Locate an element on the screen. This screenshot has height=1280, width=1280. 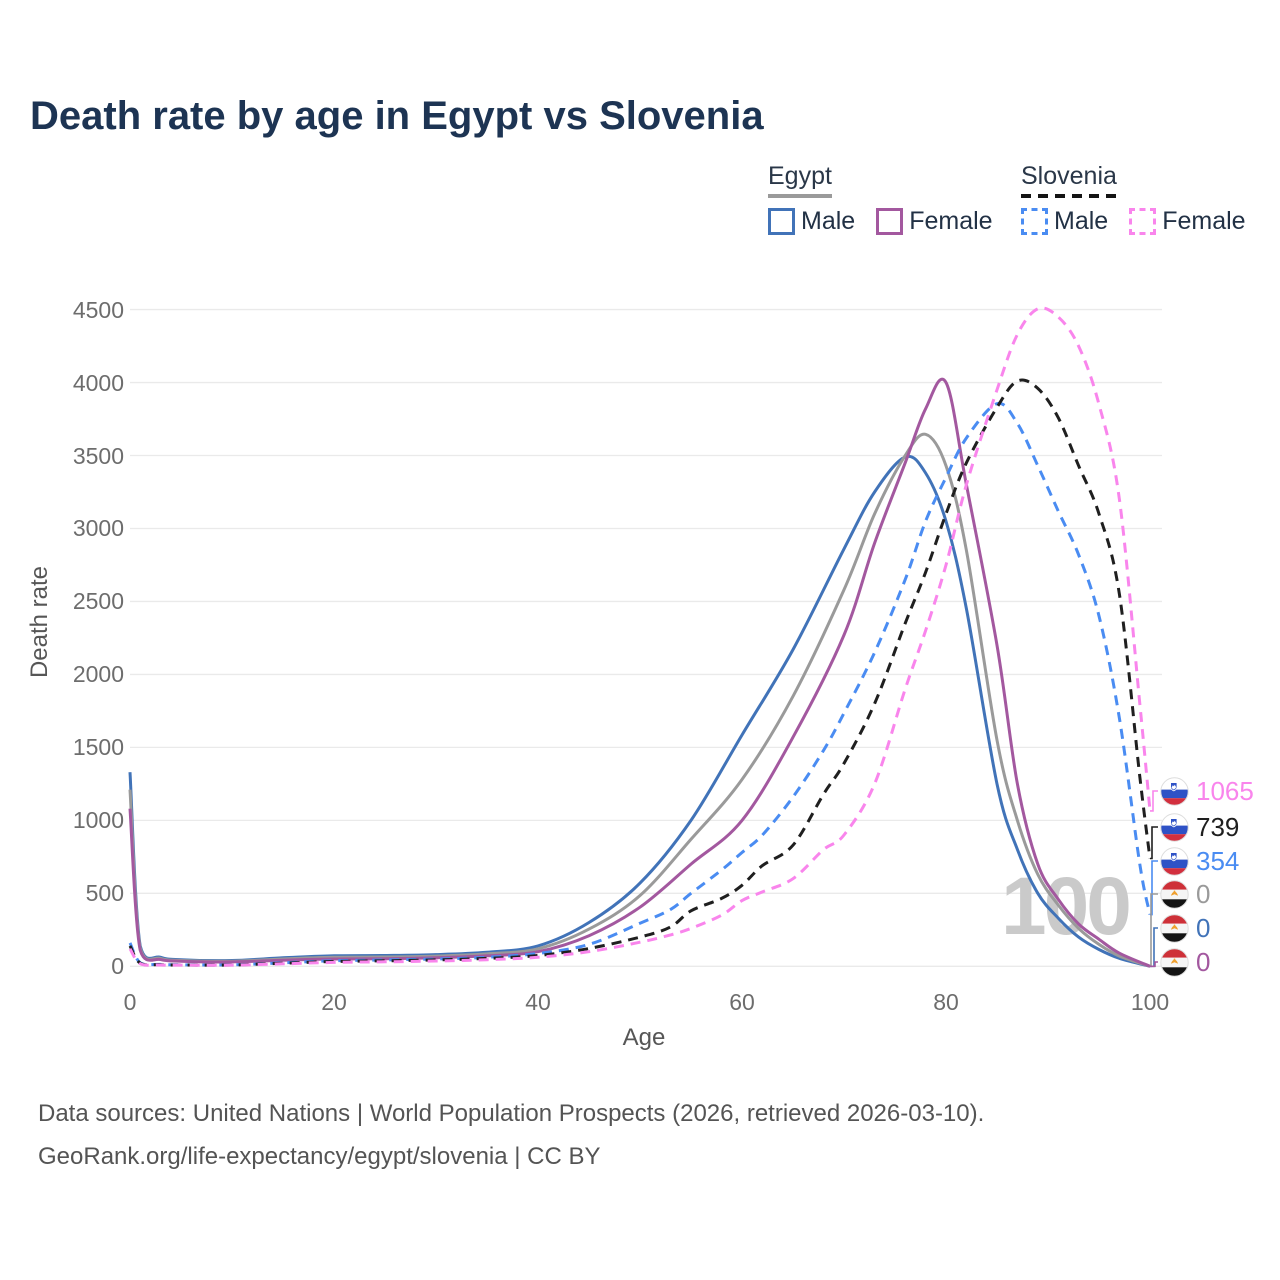
slovenia-male-swatch is located at coordinates (1034, 221).